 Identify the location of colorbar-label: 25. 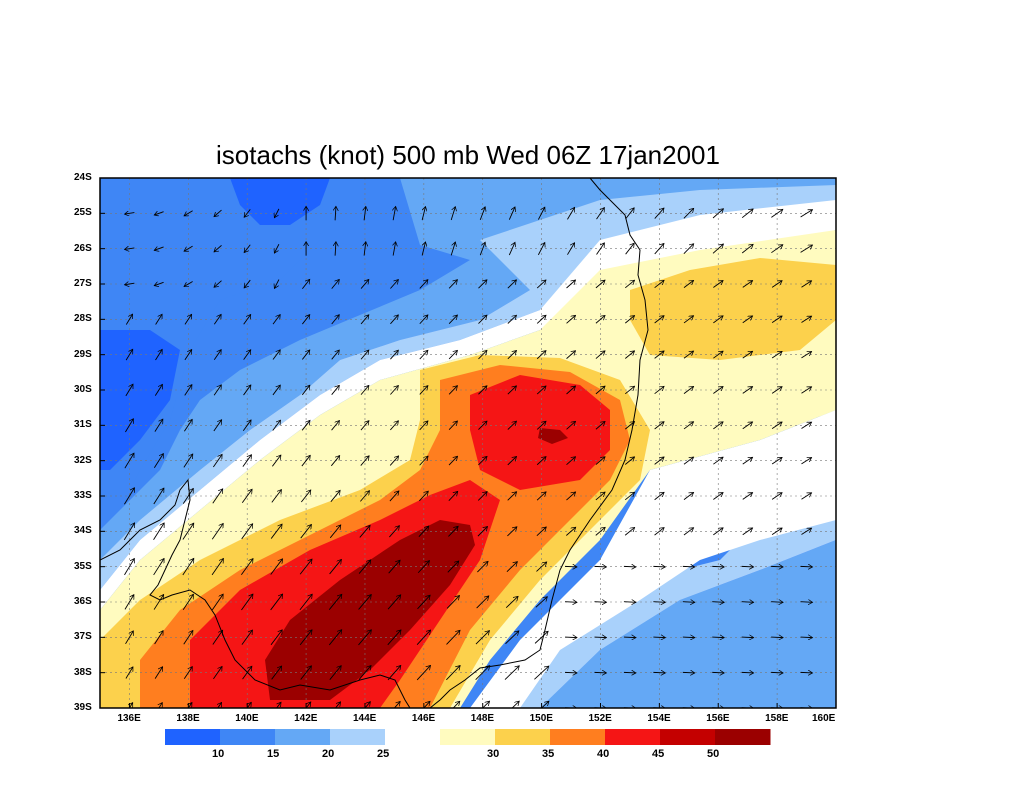
(383, 754).